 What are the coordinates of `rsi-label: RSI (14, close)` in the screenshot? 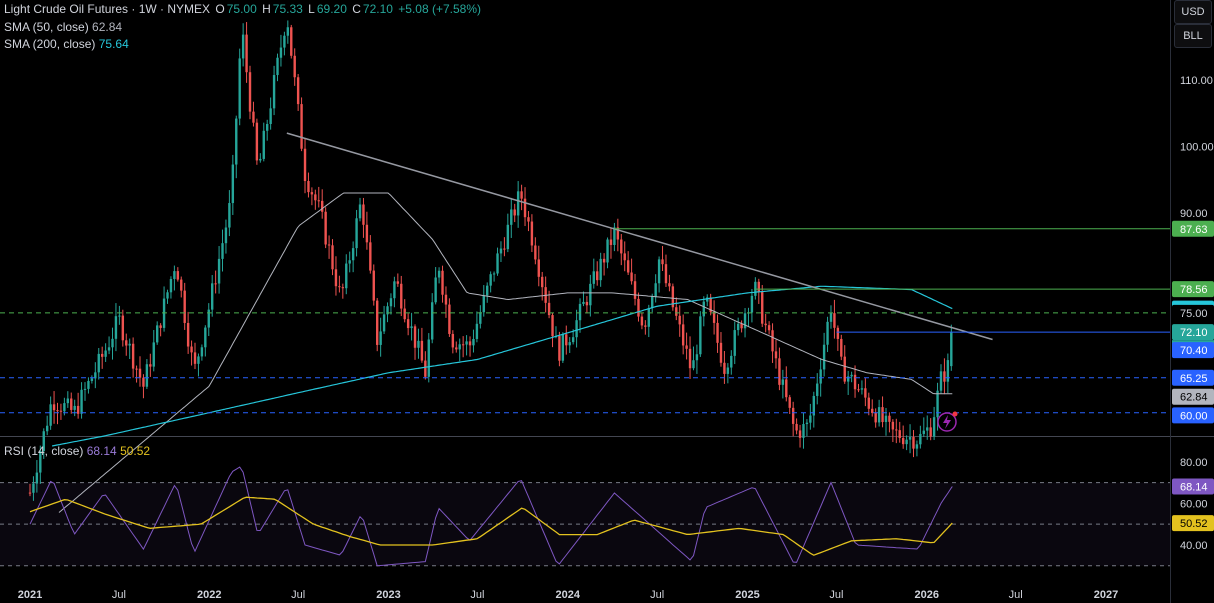 It's located at (44, 451).